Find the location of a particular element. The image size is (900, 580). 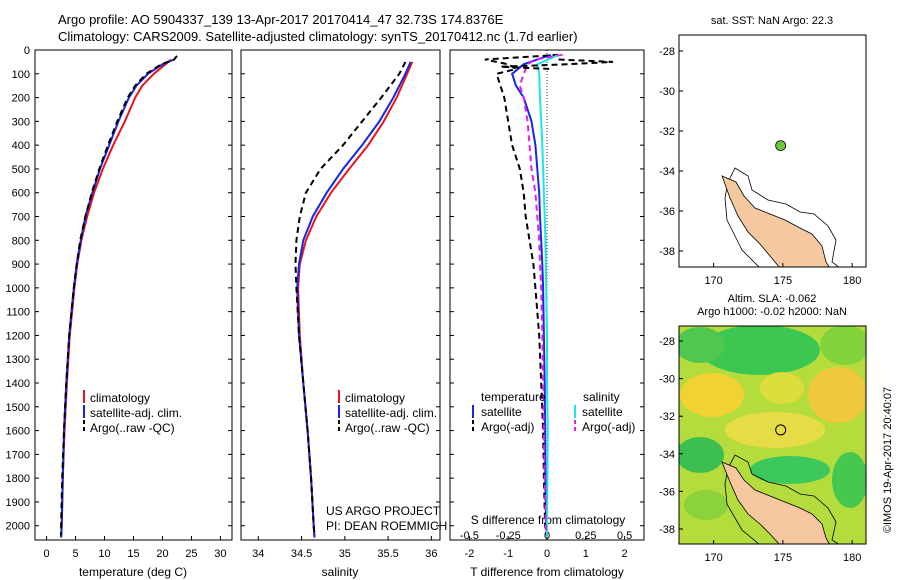

salinity-series is located at coordinates (354, 299).